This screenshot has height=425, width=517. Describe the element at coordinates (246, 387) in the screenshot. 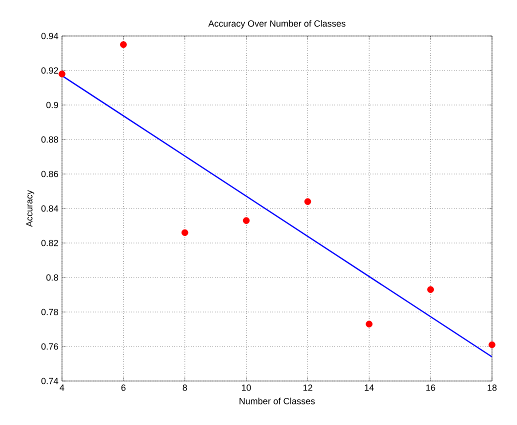

I see `x-tick-label: 10` at that location.